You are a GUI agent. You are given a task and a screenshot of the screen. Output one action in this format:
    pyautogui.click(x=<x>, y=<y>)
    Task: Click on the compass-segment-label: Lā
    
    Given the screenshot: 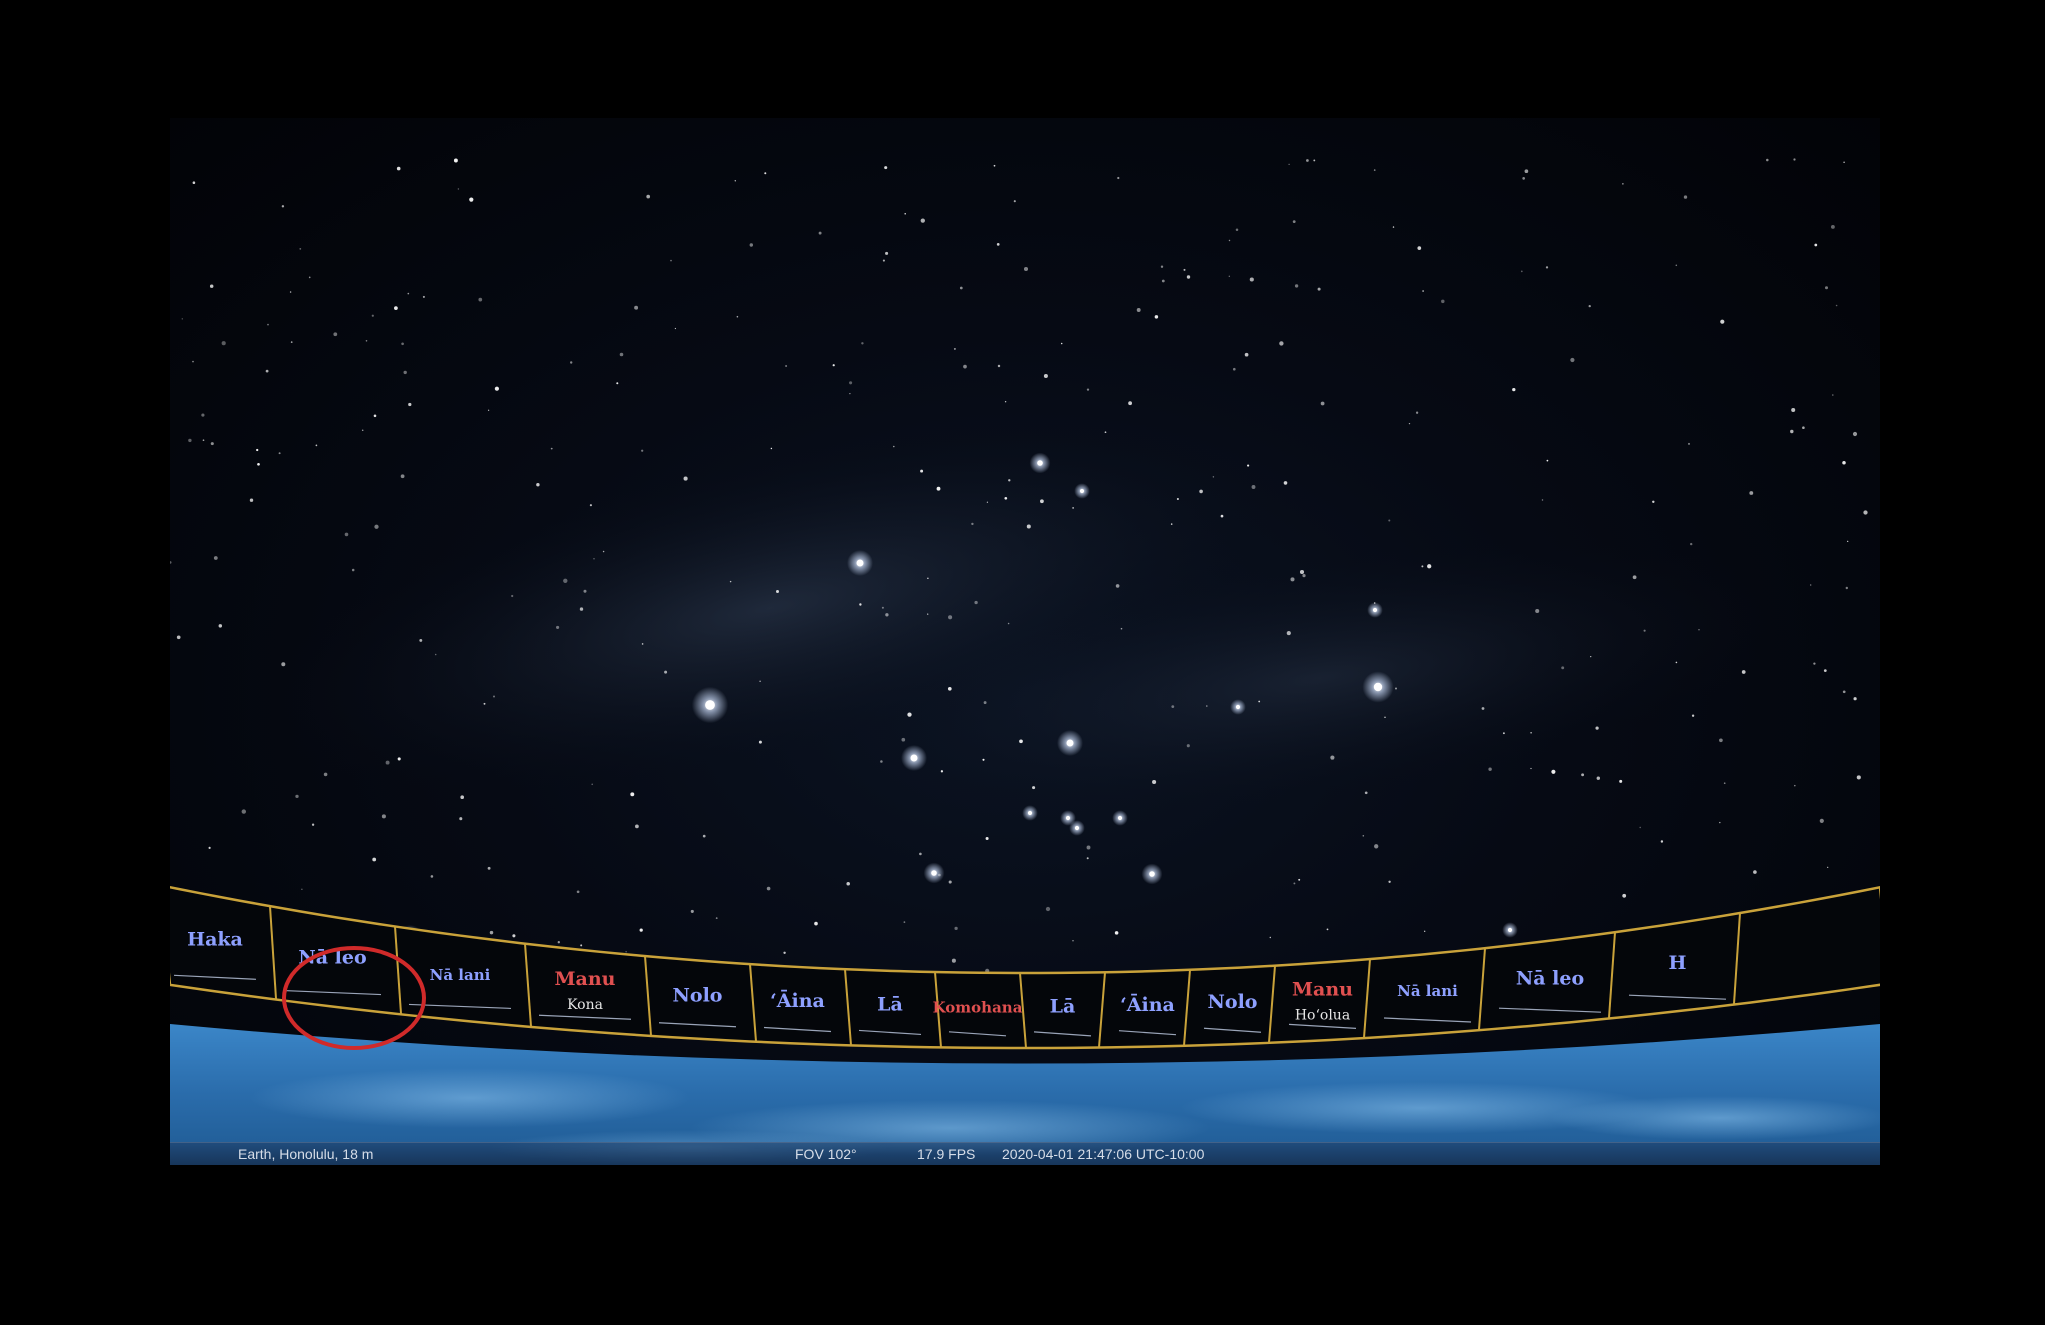 What is the action you would take?
    pyautogui.click(x=890, y=1005)
    